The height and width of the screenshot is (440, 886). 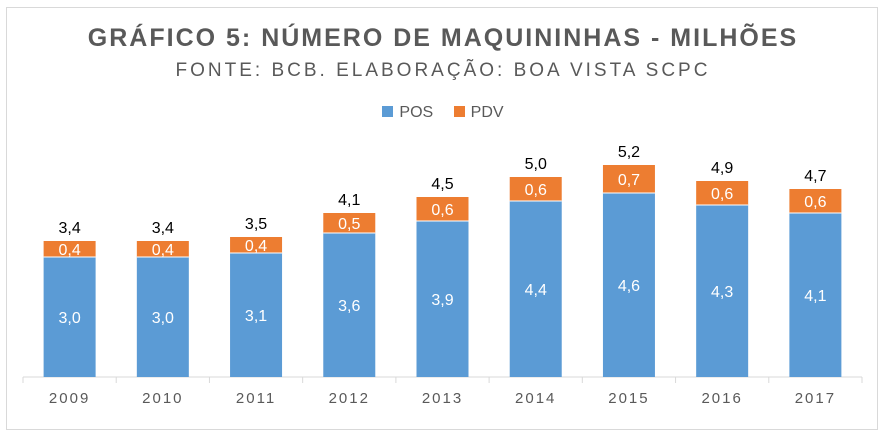 I want to click on data-label-pos-2016: 4,3, so click(x=722, y=292).